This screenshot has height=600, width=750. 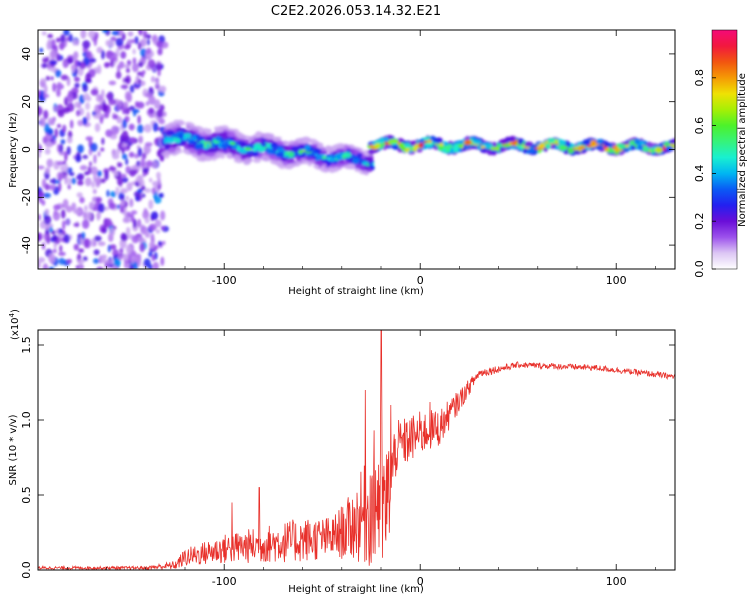 What do you see at coordinates (26, 245) in the screenshot?
I see `spectrogram-y-tick-label: -40` at bounding box center [26, 245].